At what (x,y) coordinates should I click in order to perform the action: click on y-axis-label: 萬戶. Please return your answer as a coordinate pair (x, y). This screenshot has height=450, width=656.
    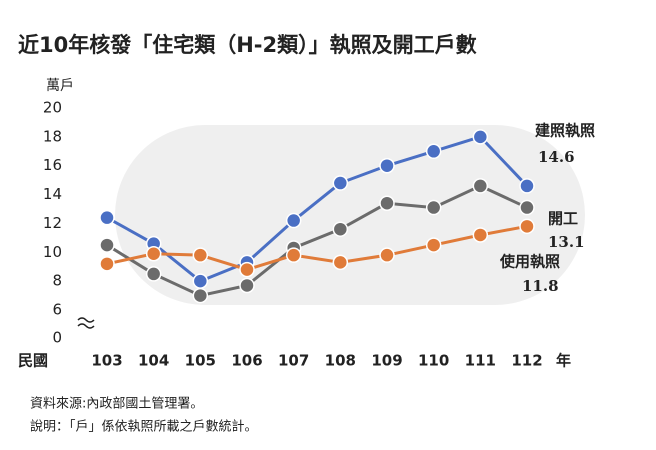
    Looking at the image, I should click on (60, 86).